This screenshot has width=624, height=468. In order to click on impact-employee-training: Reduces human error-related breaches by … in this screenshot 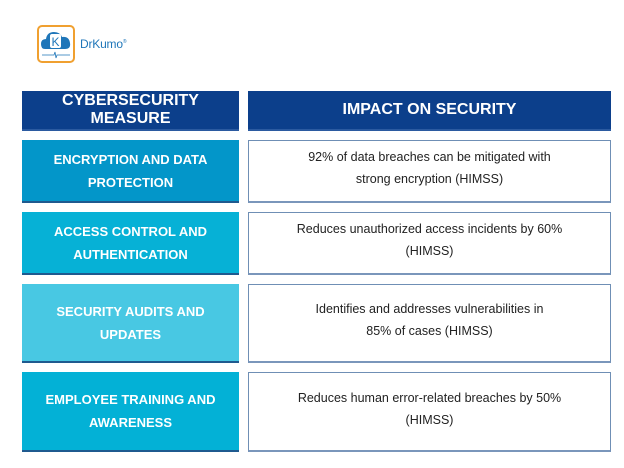, I will do `click(429, 412)`.